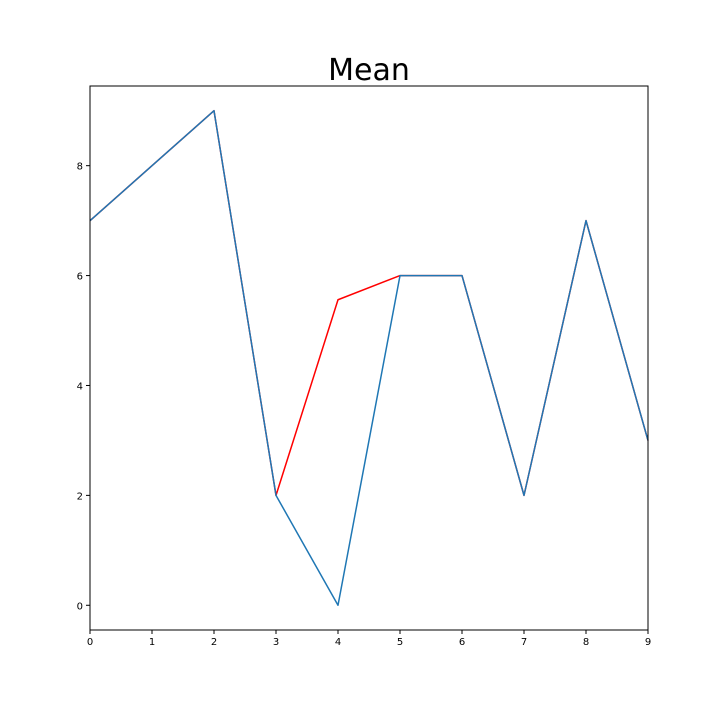 Image resolution: width=720 pixels, height=720 pixels. I want to click on x-tick-label: 2, so click(214, 642).